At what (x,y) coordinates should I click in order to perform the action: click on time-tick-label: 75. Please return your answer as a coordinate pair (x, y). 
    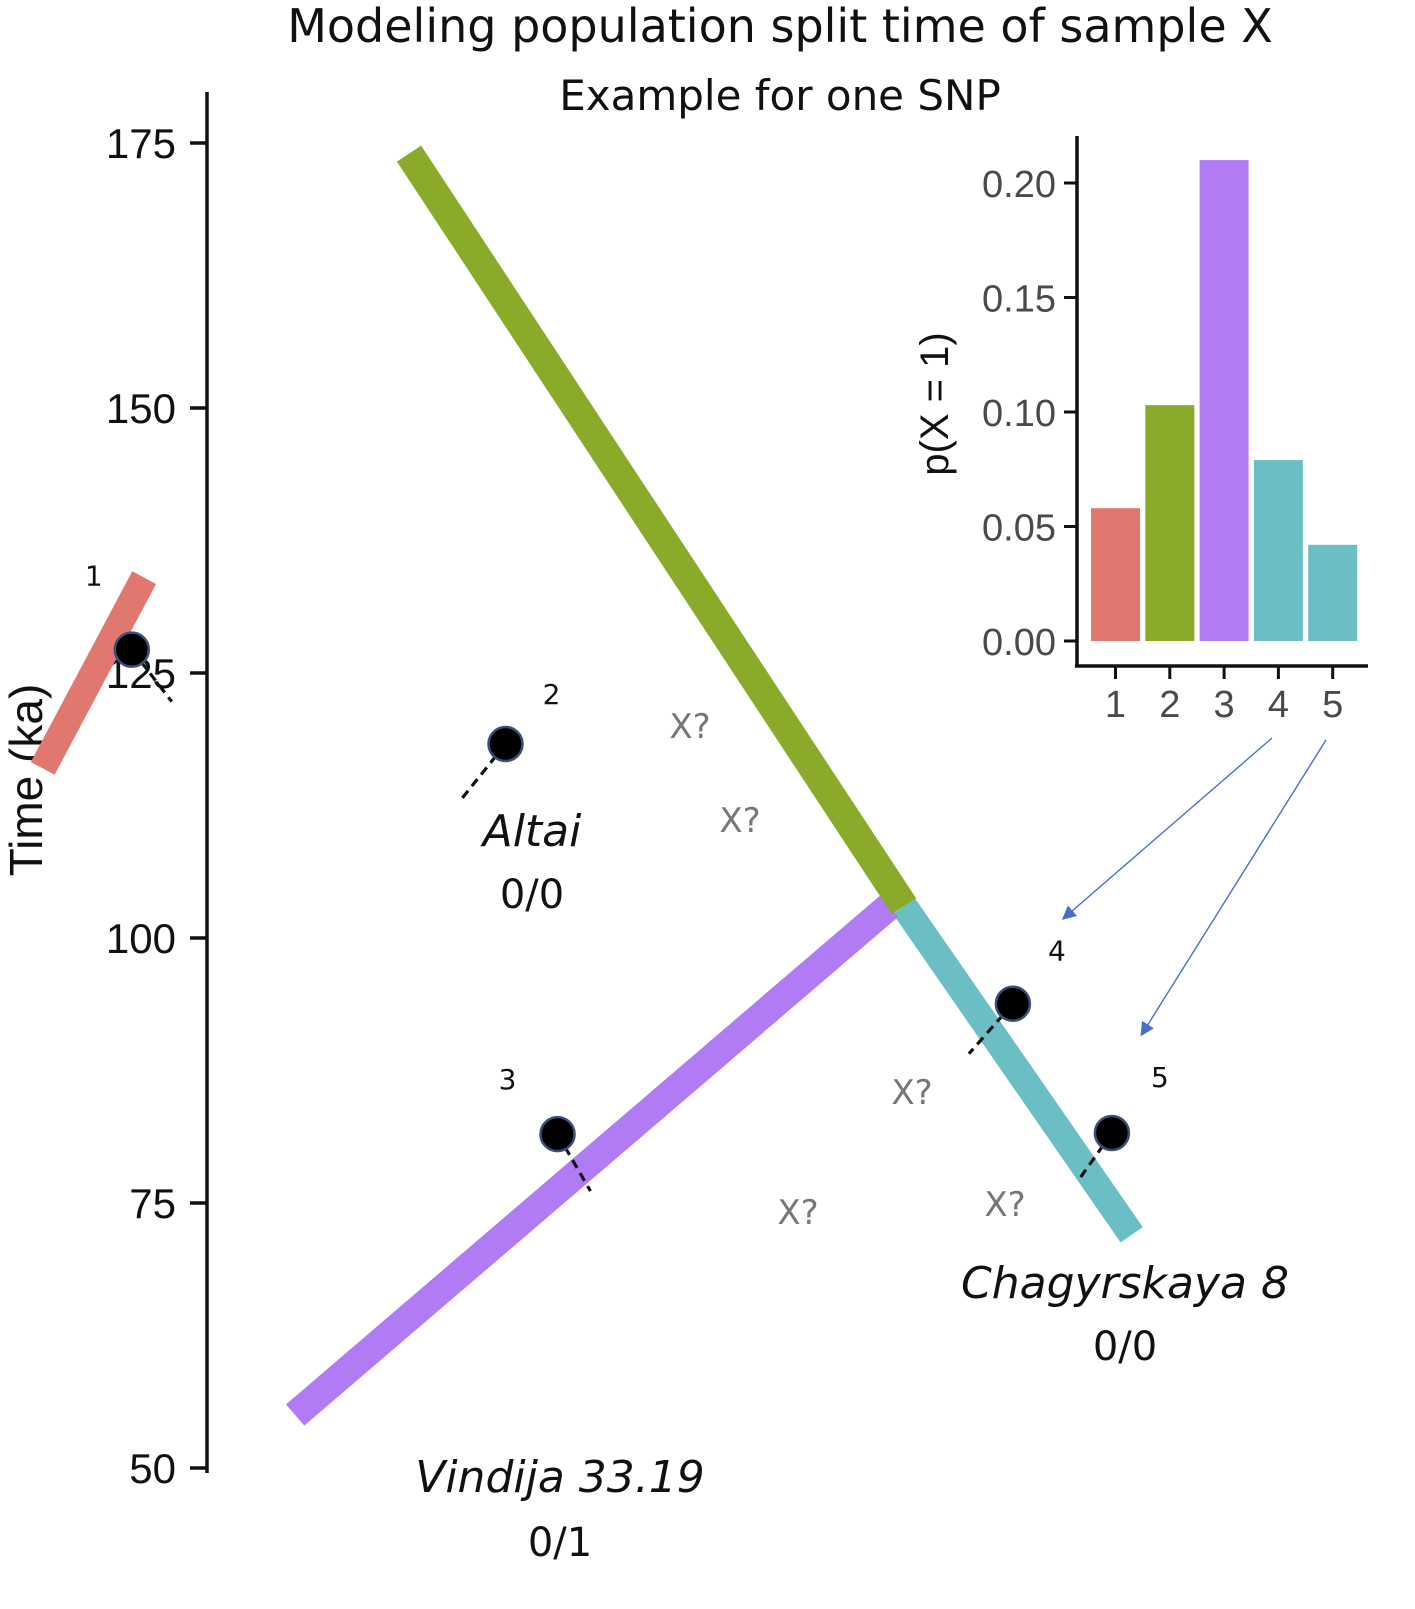
    Looking at the image, I should click on (152, 1203).